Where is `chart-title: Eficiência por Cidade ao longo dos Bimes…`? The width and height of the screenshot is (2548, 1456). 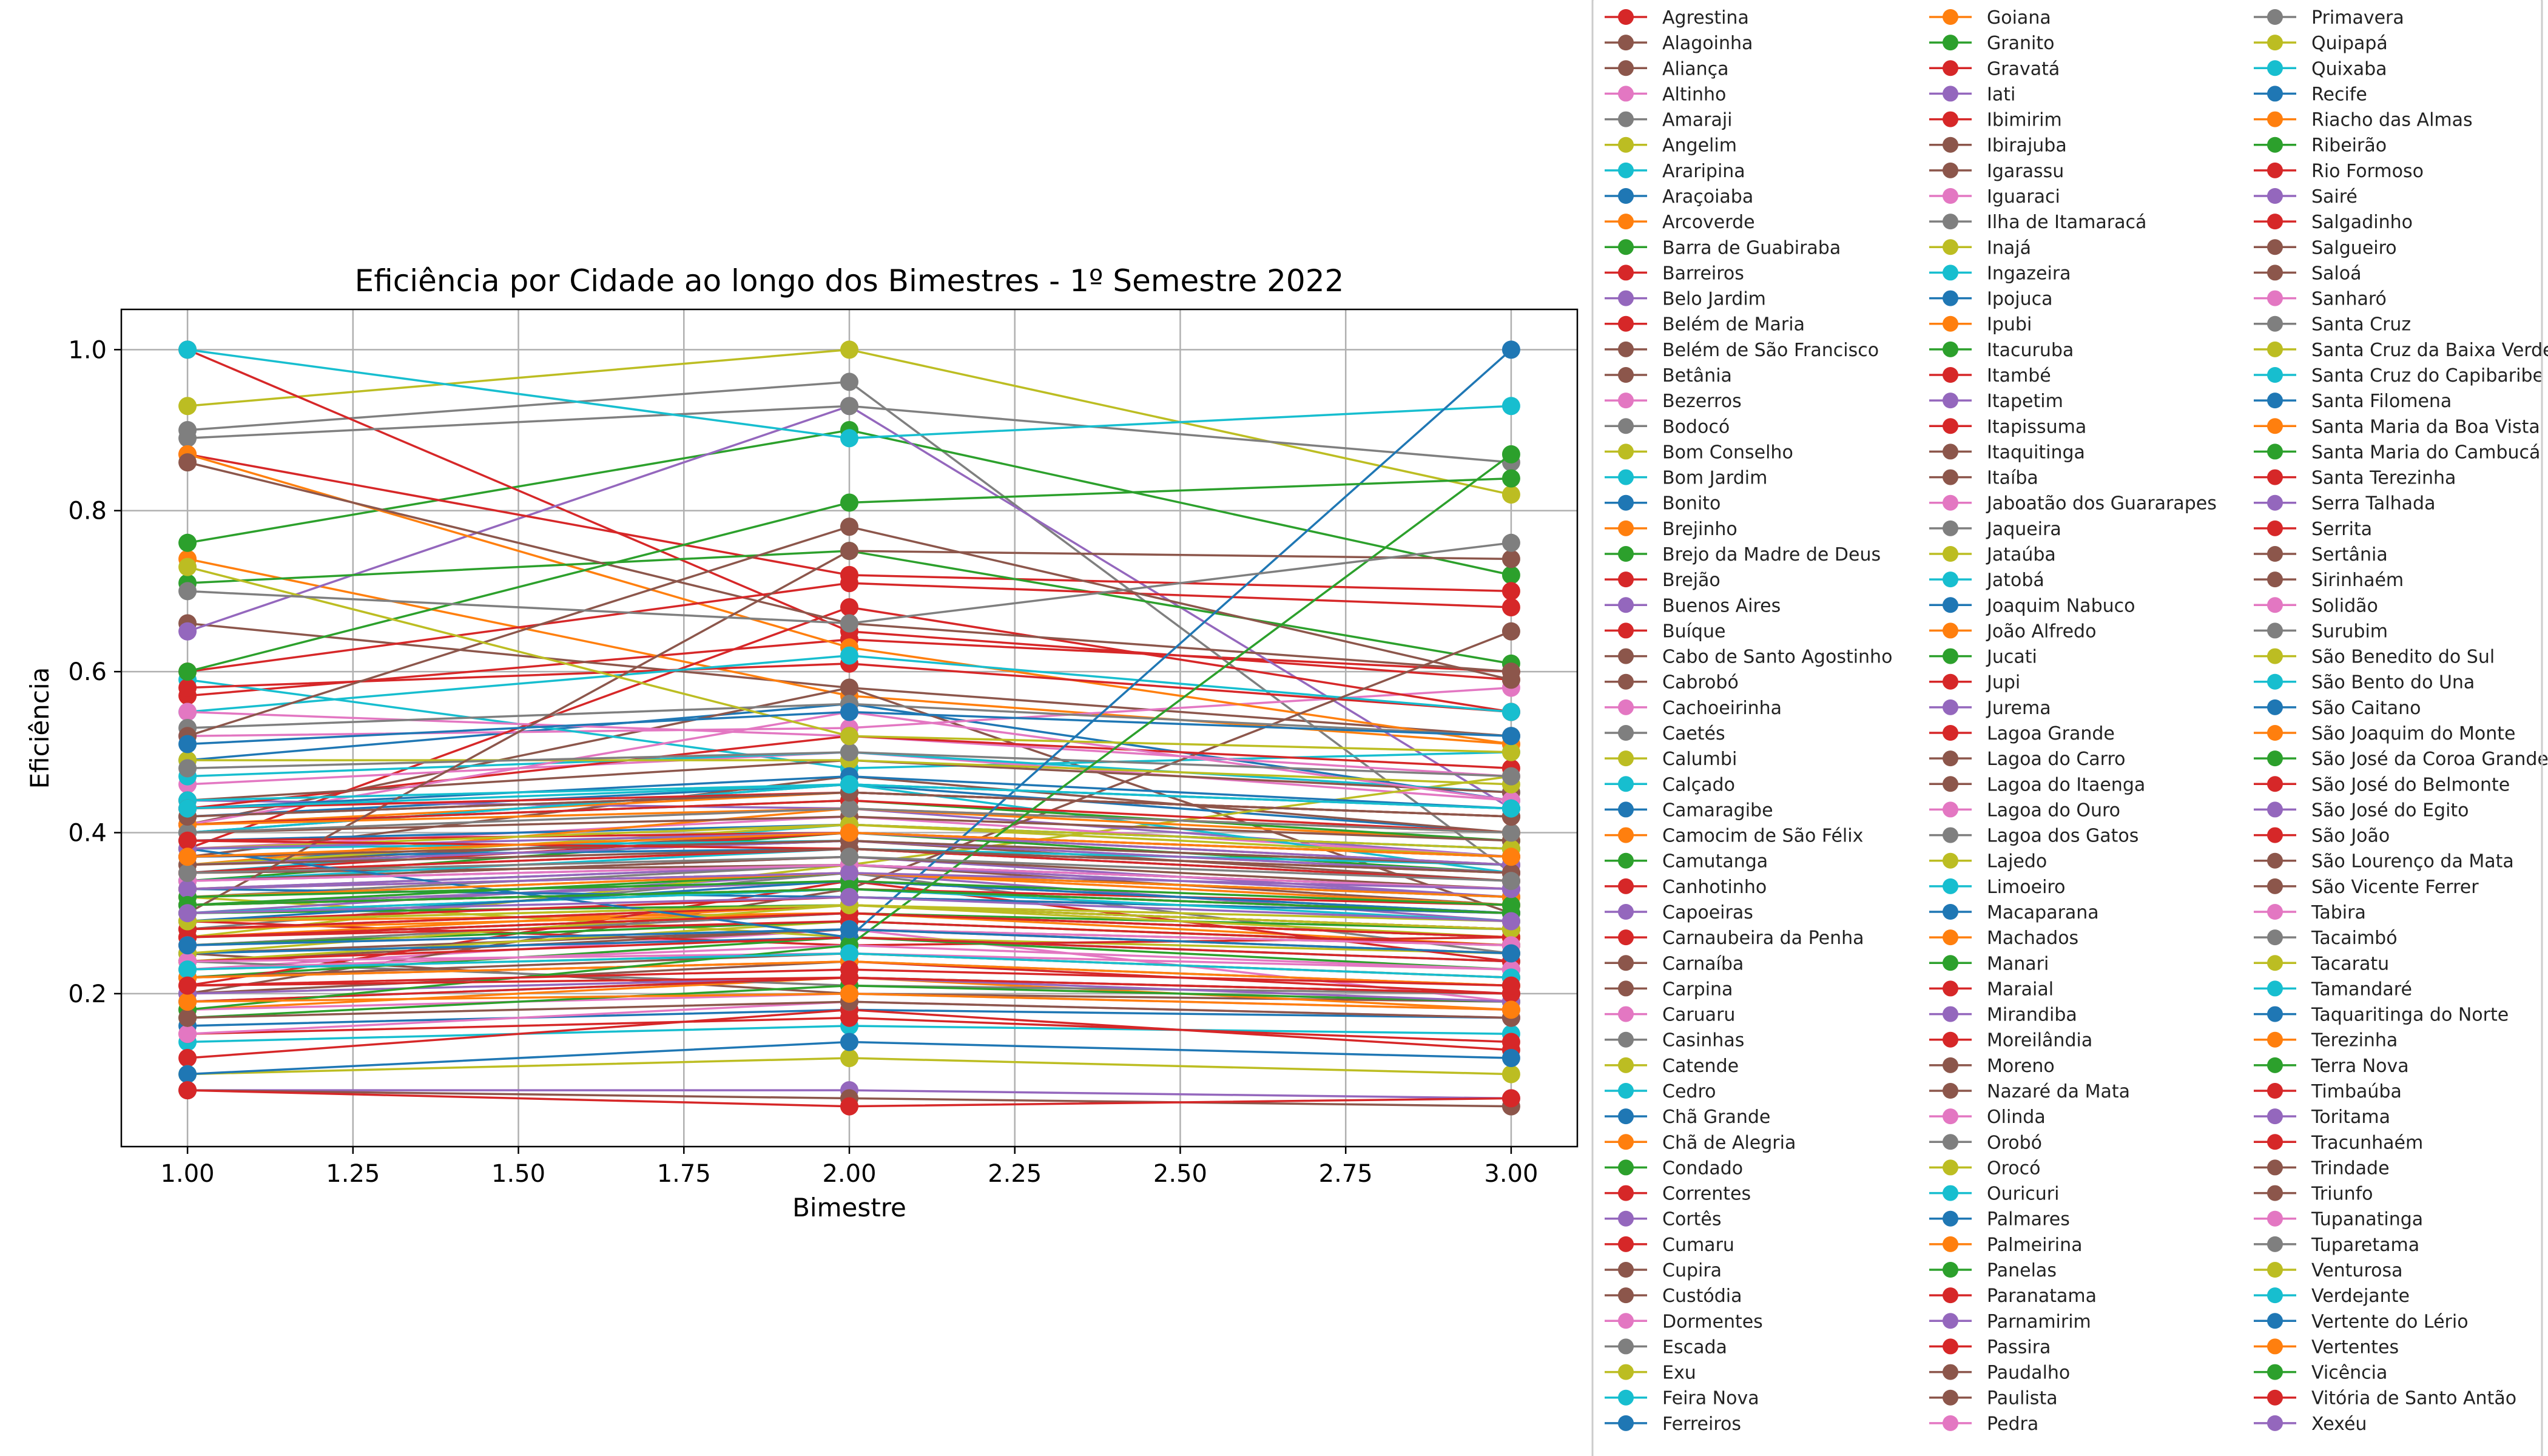 chart-title: Eficiência por Cidade ao longo dos Bimes… is located at coordinates (849, 280).